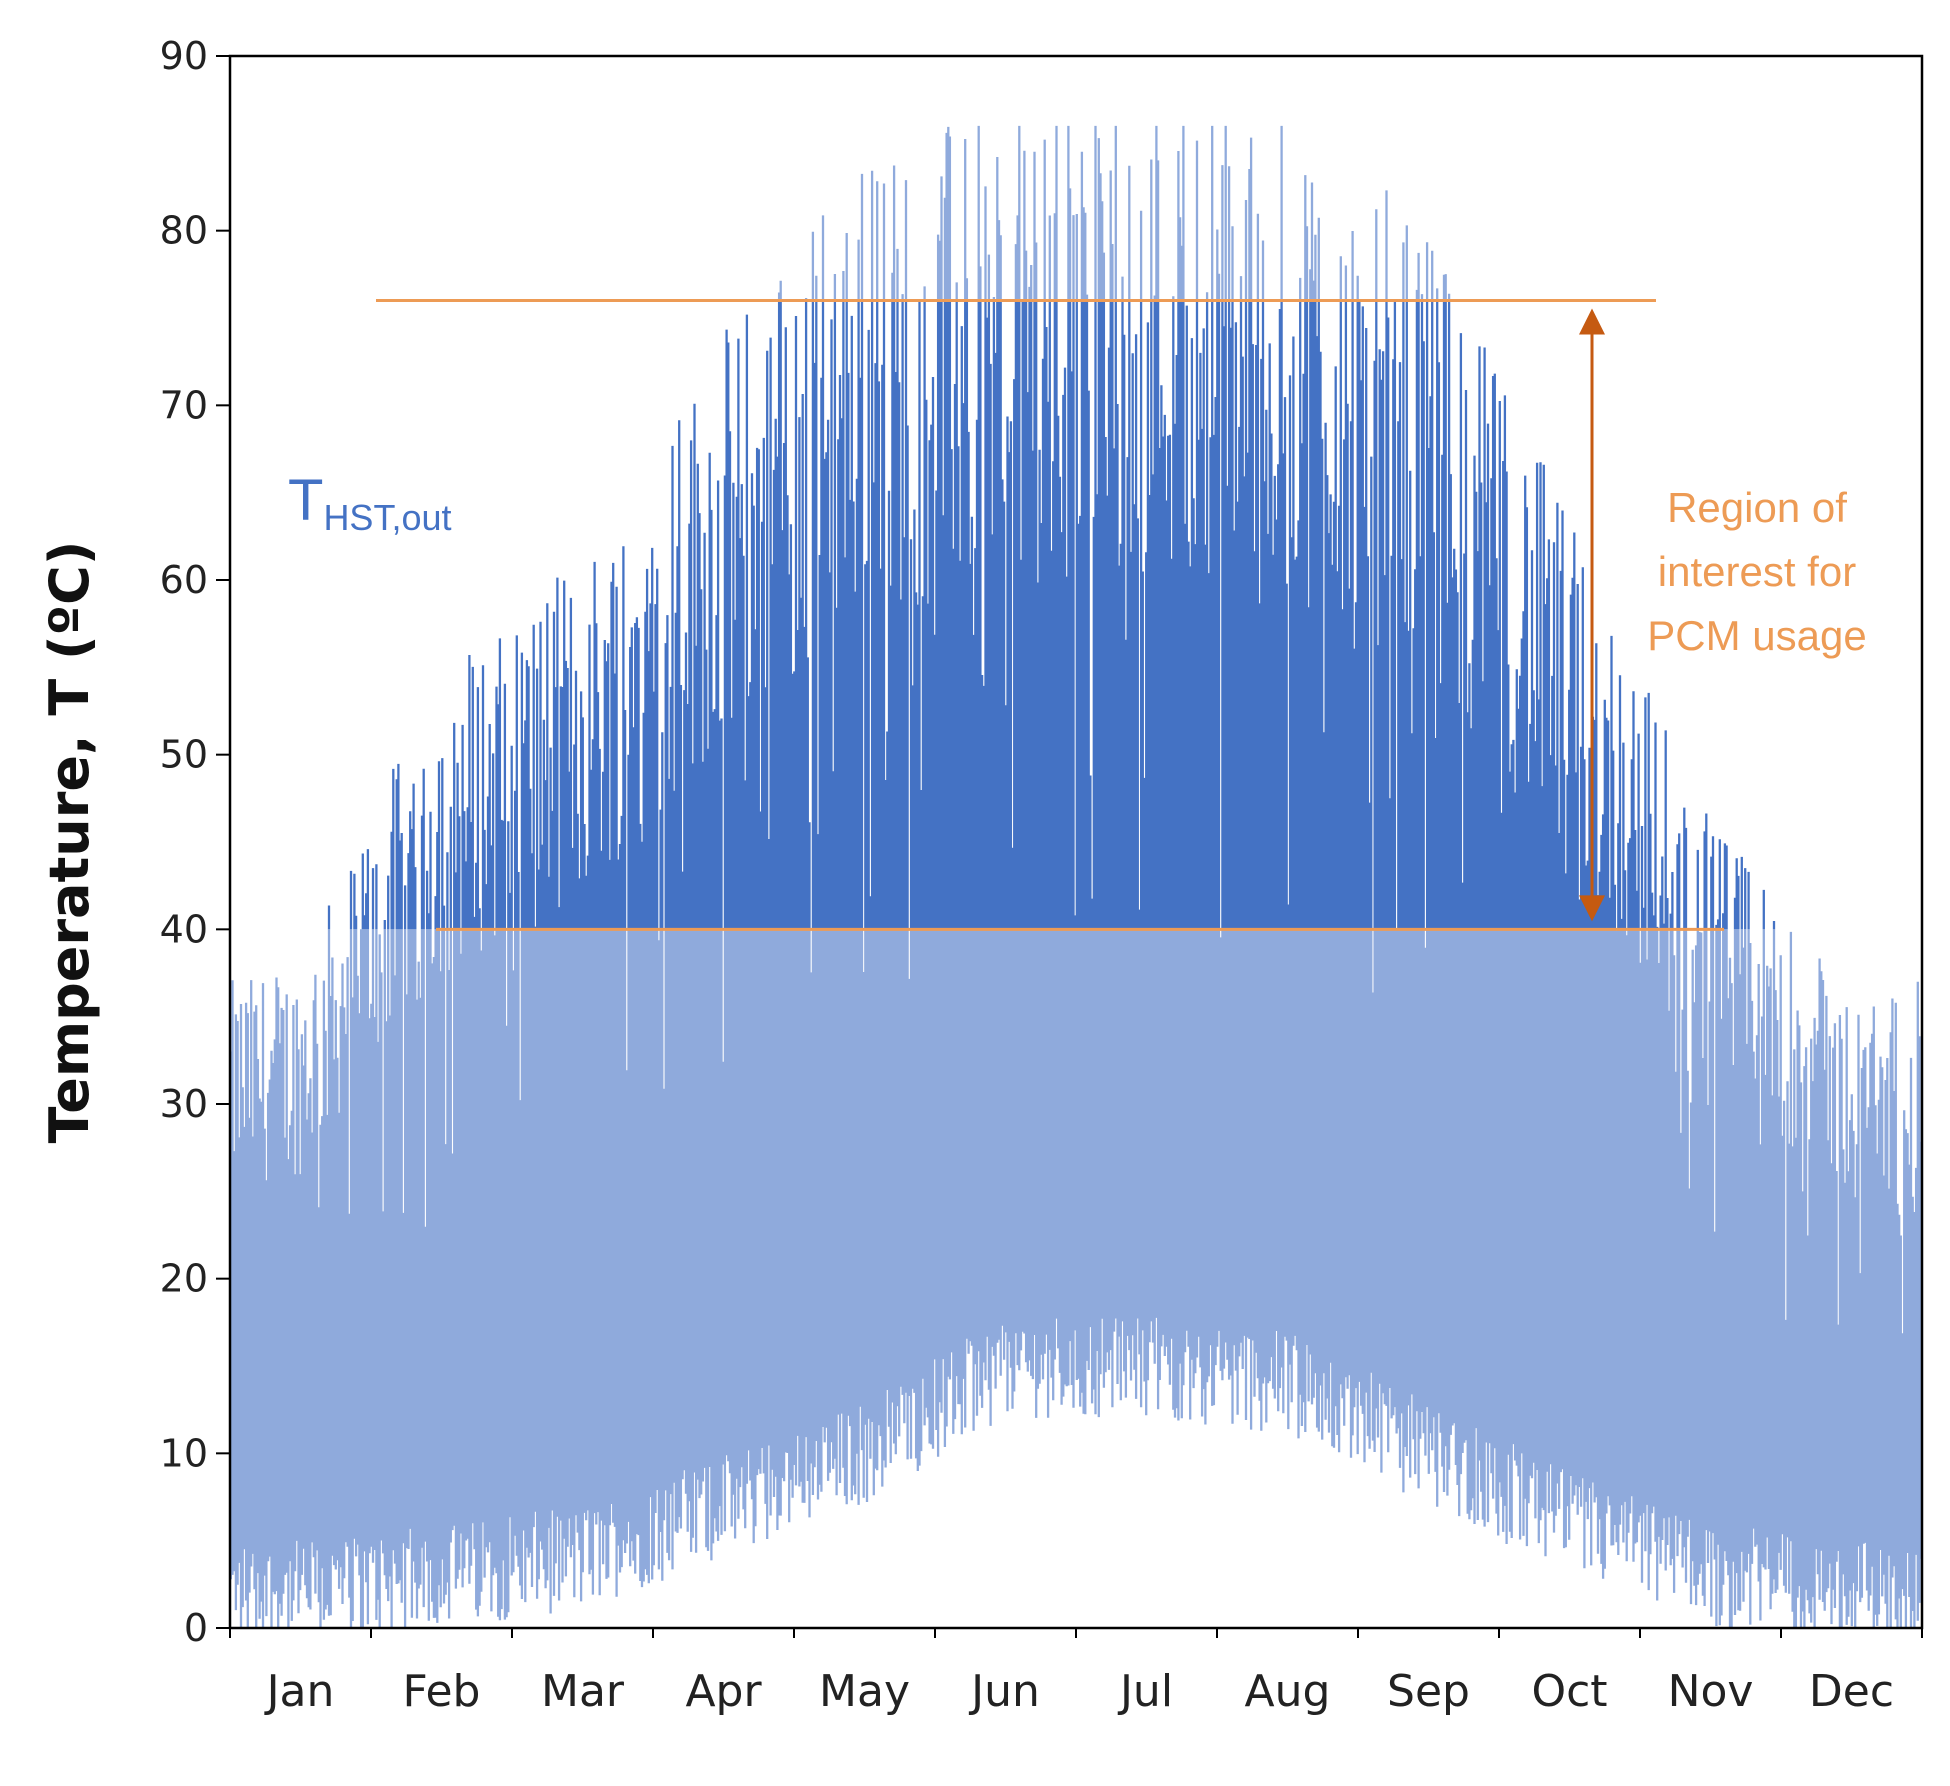 The image size is (1950, 1786). Describe the element at coordinates (583, 1691) in the screenshot. I see `x-tick-label: Mar` at that location.